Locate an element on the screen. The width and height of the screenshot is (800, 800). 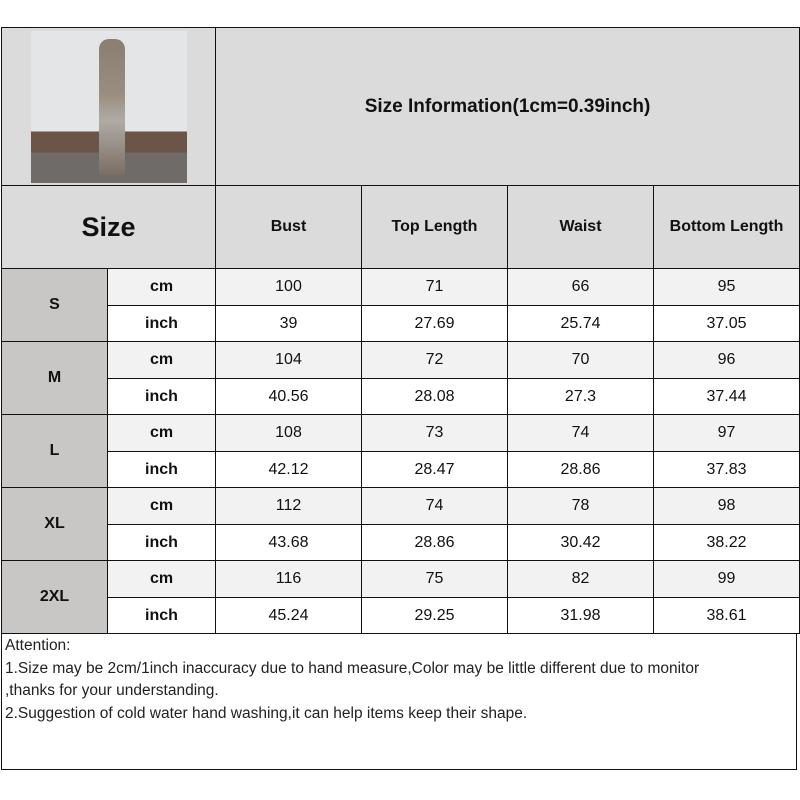
measurement-cell: 112 is located at coordinates (288, 506).